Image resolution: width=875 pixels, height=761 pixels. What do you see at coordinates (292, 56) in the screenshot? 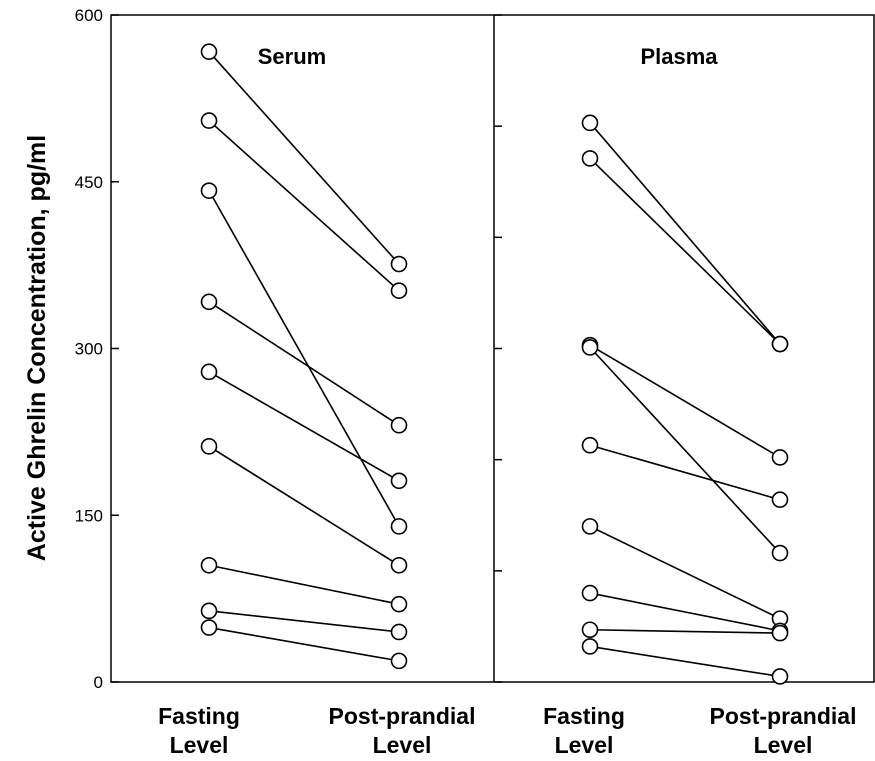
I see `panel-title-serum: Serum` at bounding box center [292, 56].